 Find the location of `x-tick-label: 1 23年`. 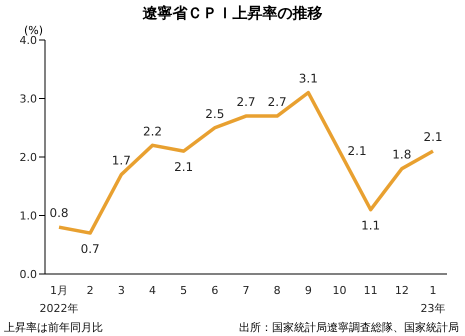

x-tick-label: 1 23年 is located at coordinates (433, 299).